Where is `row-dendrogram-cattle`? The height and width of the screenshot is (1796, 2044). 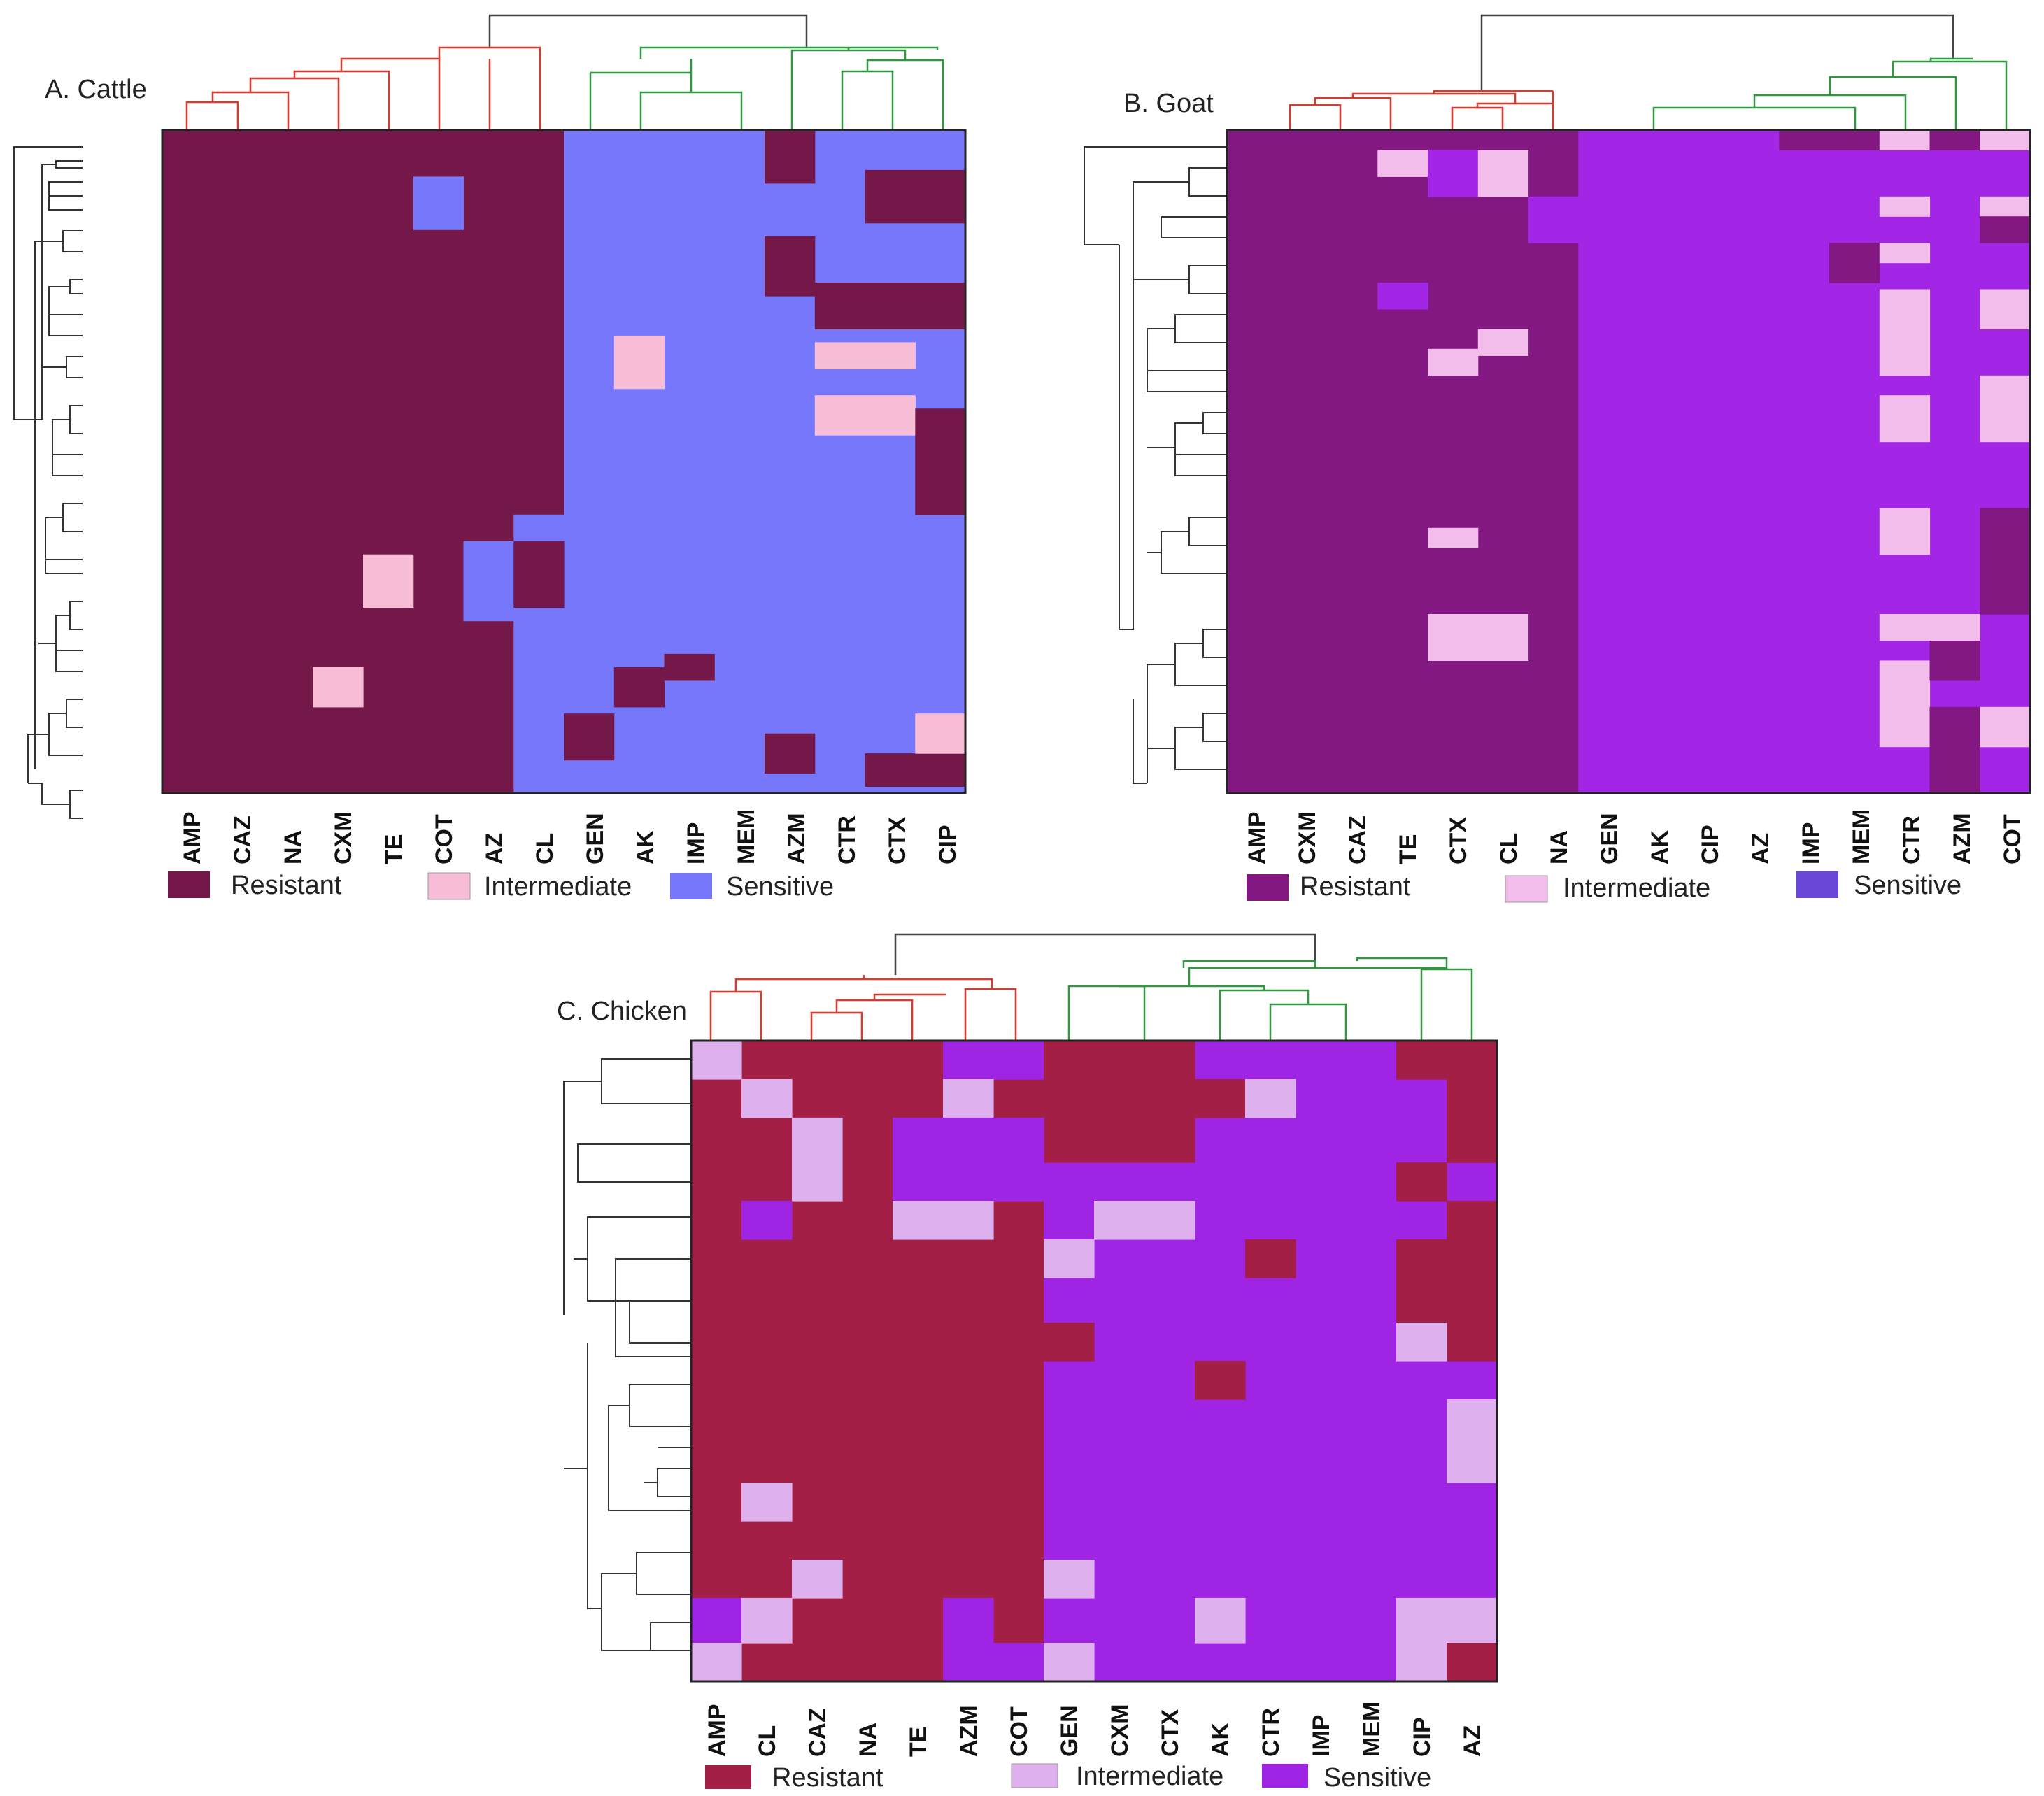
row-dendrogram-cattle is located at coordinates (48, 482).